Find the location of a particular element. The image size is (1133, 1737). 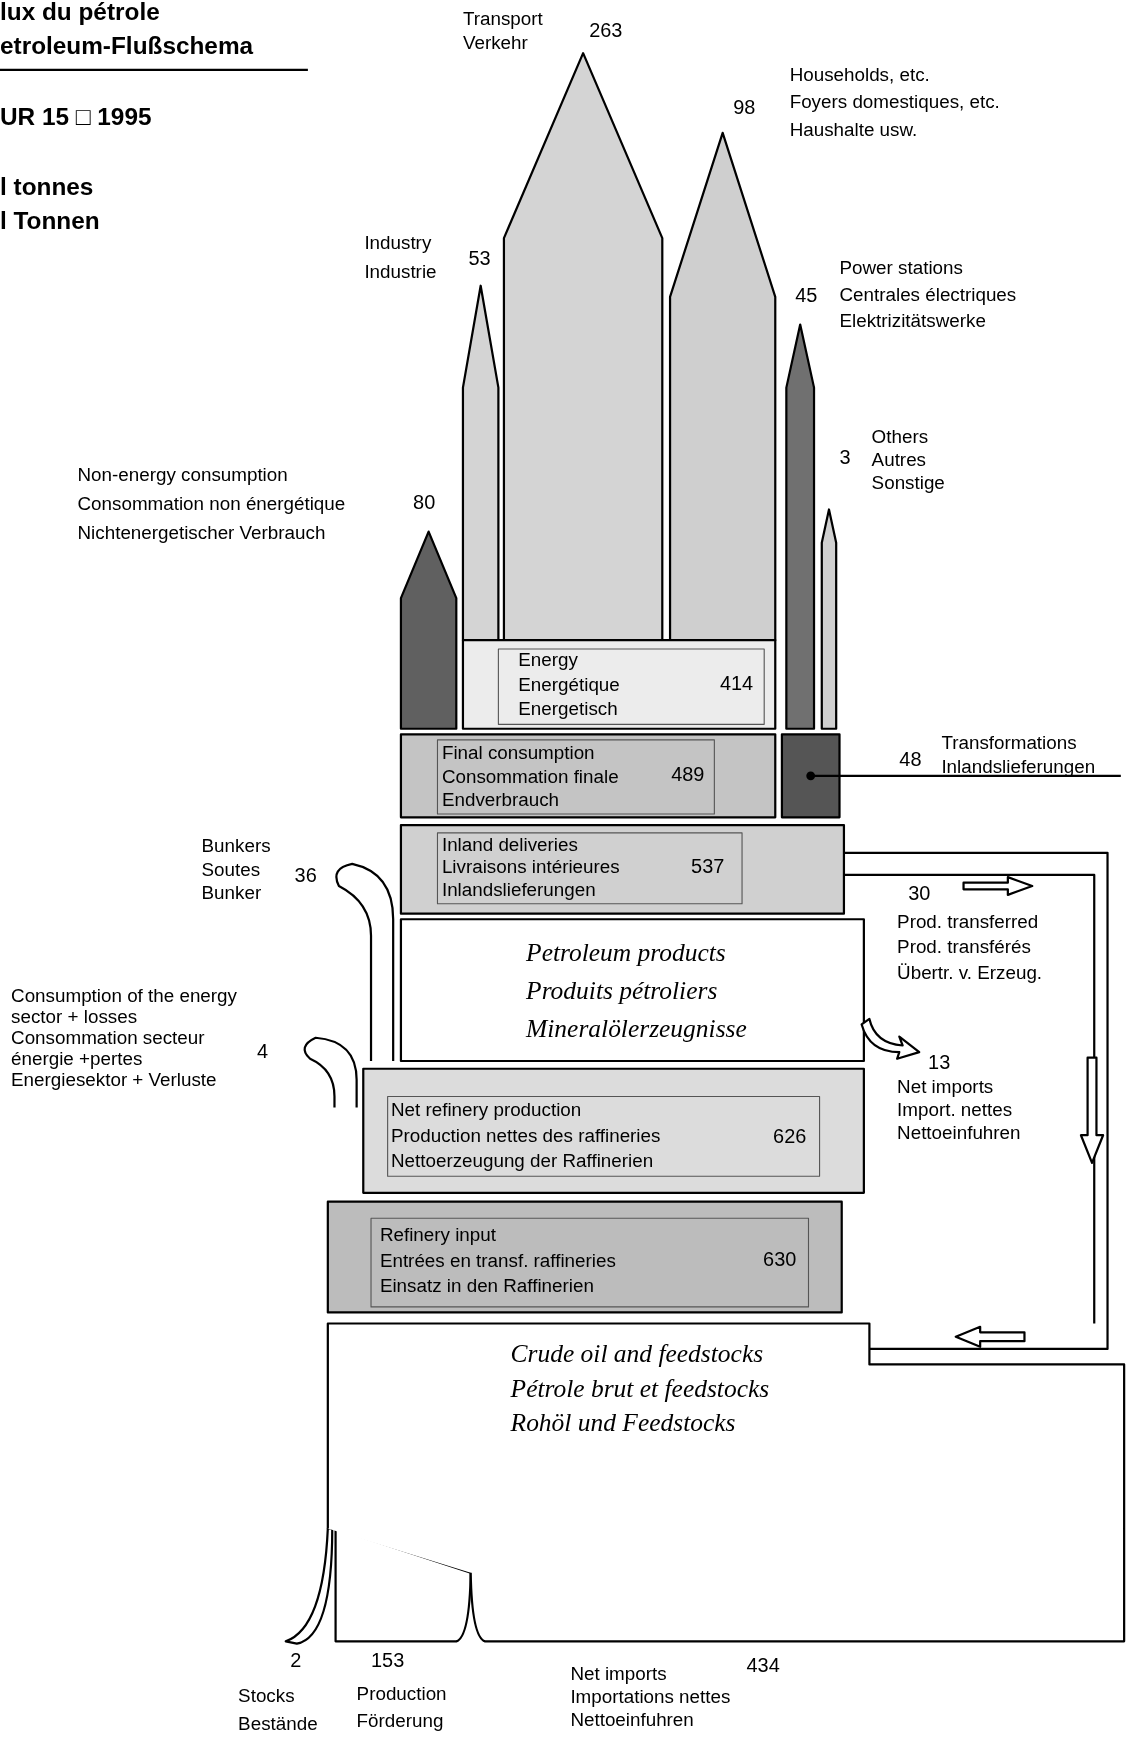

category-label: Refinery input Entrées en transf. raffineries Einsatz in den Raffinerien is located at coordinates (497, 1260).